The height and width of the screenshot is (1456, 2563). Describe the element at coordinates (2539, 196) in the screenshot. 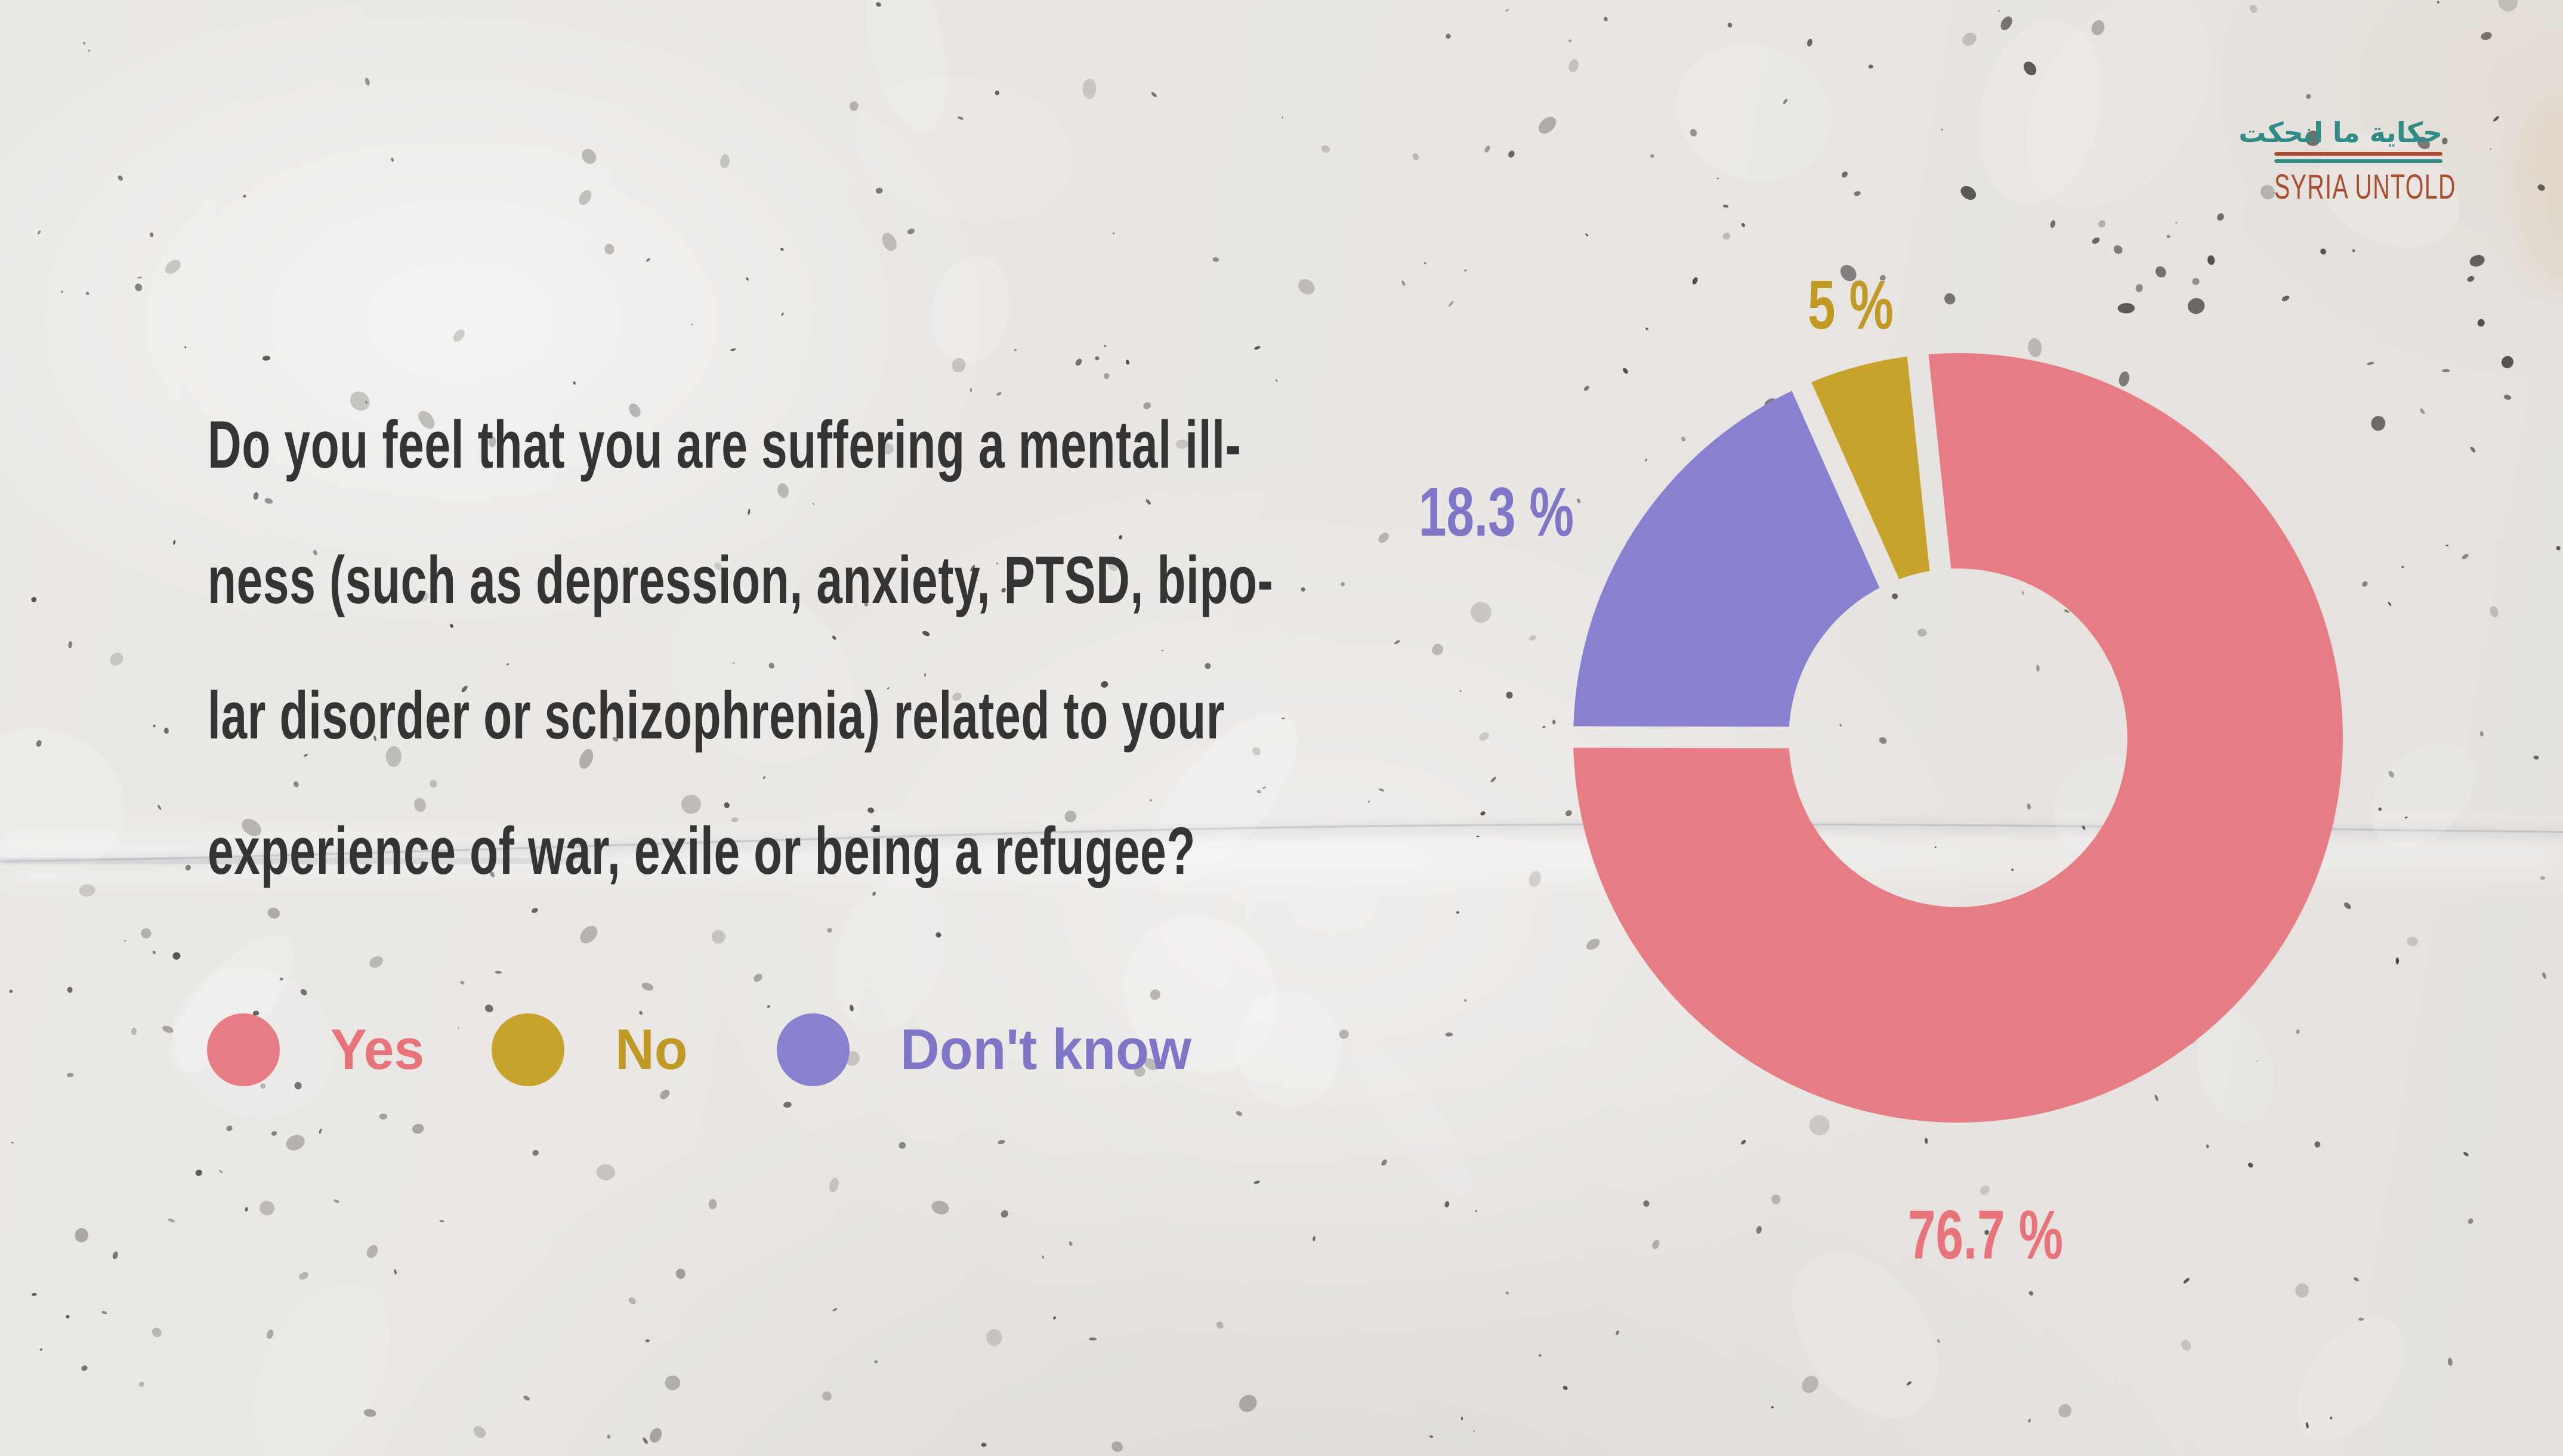

I see `paper-stain` at that location.